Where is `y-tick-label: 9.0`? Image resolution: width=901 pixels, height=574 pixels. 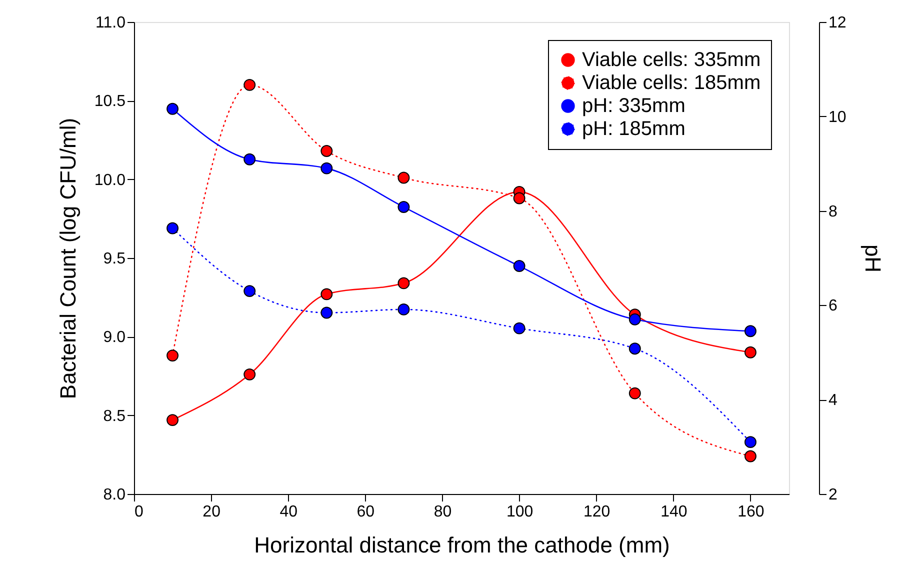 y-tick-label: 9.0 is located at coordinates (114, 337).